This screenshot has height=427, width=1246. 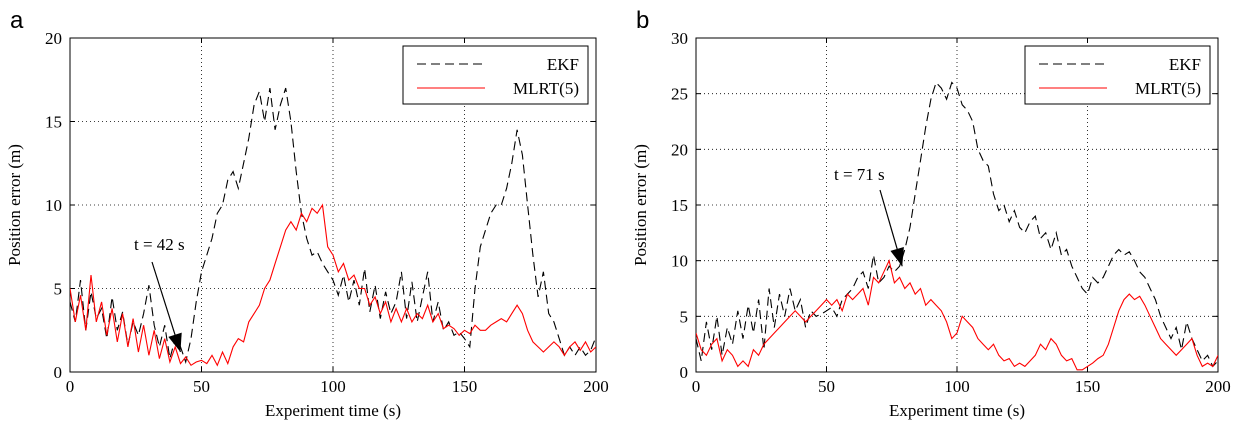 What do you see at coordinates (679, 94) in the screenshot?
I see `y-tick-label: 25` at bounding box center [679, 94].